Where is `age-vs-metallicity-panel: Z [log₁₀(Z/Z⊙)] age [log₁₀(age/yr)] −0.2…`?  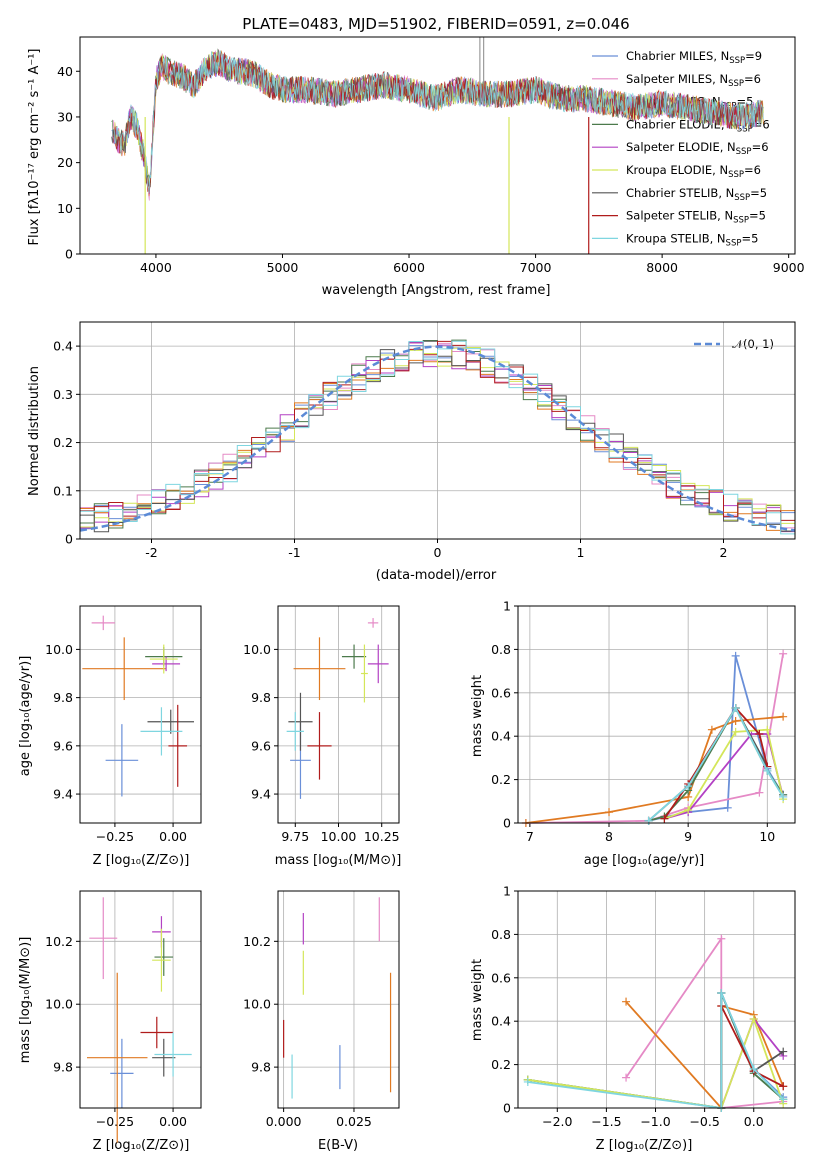
age-vs-metallicity-panel: Z [log₁₀(Z/Z⊙)] age [log₁₀(age/yr)] −0.2… is located at coordinates (110, 736).